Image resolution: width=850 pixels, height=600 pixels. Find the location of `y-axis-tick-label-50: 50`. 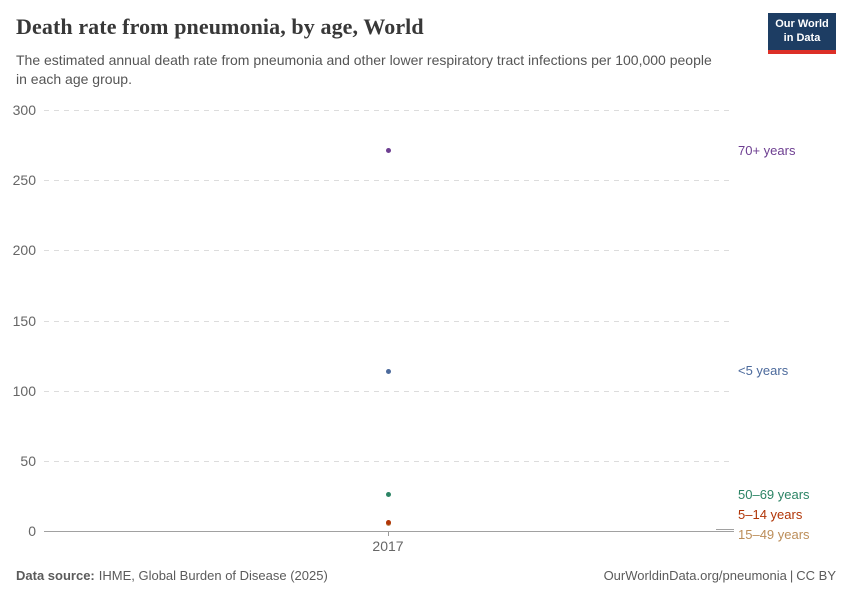

y-axis-tick-label-50: 50 is located at coordinates (28, 460).